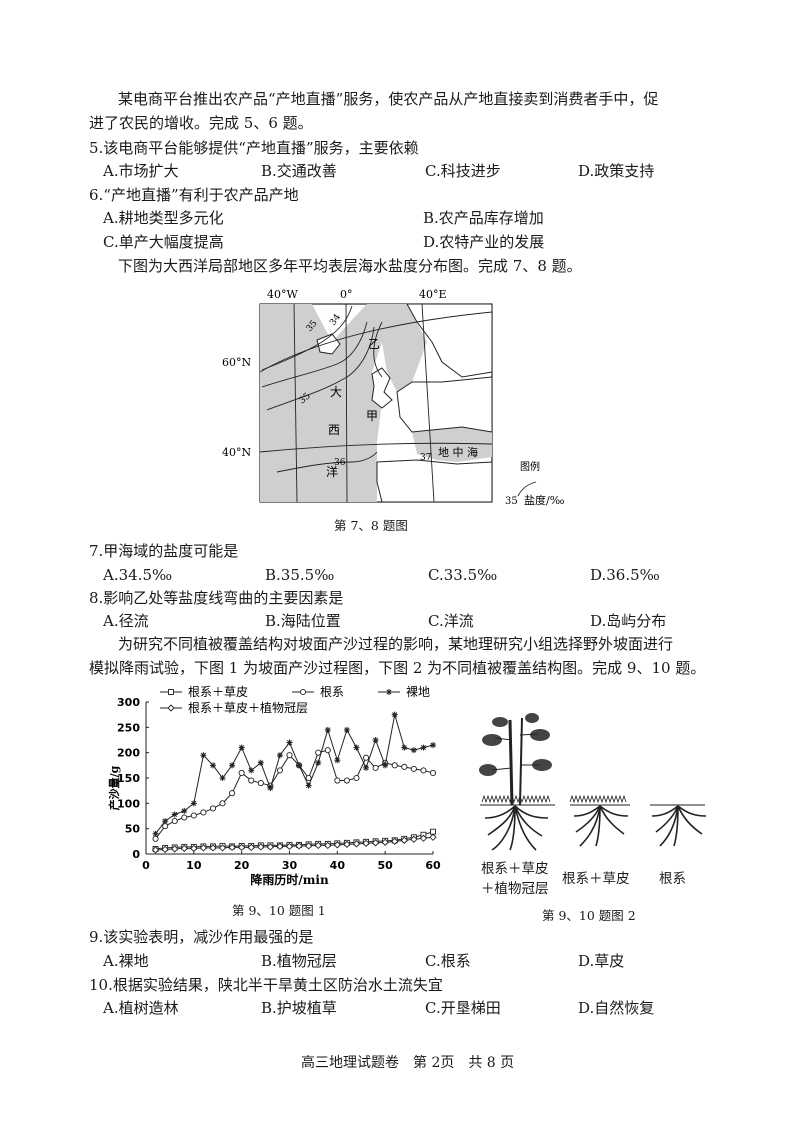 The height and width of the screenshot is (1124, 800). Describe the element at coordinates (126, 621) in the screenshot. I see `question-8-option-a: A.径流` at that location.